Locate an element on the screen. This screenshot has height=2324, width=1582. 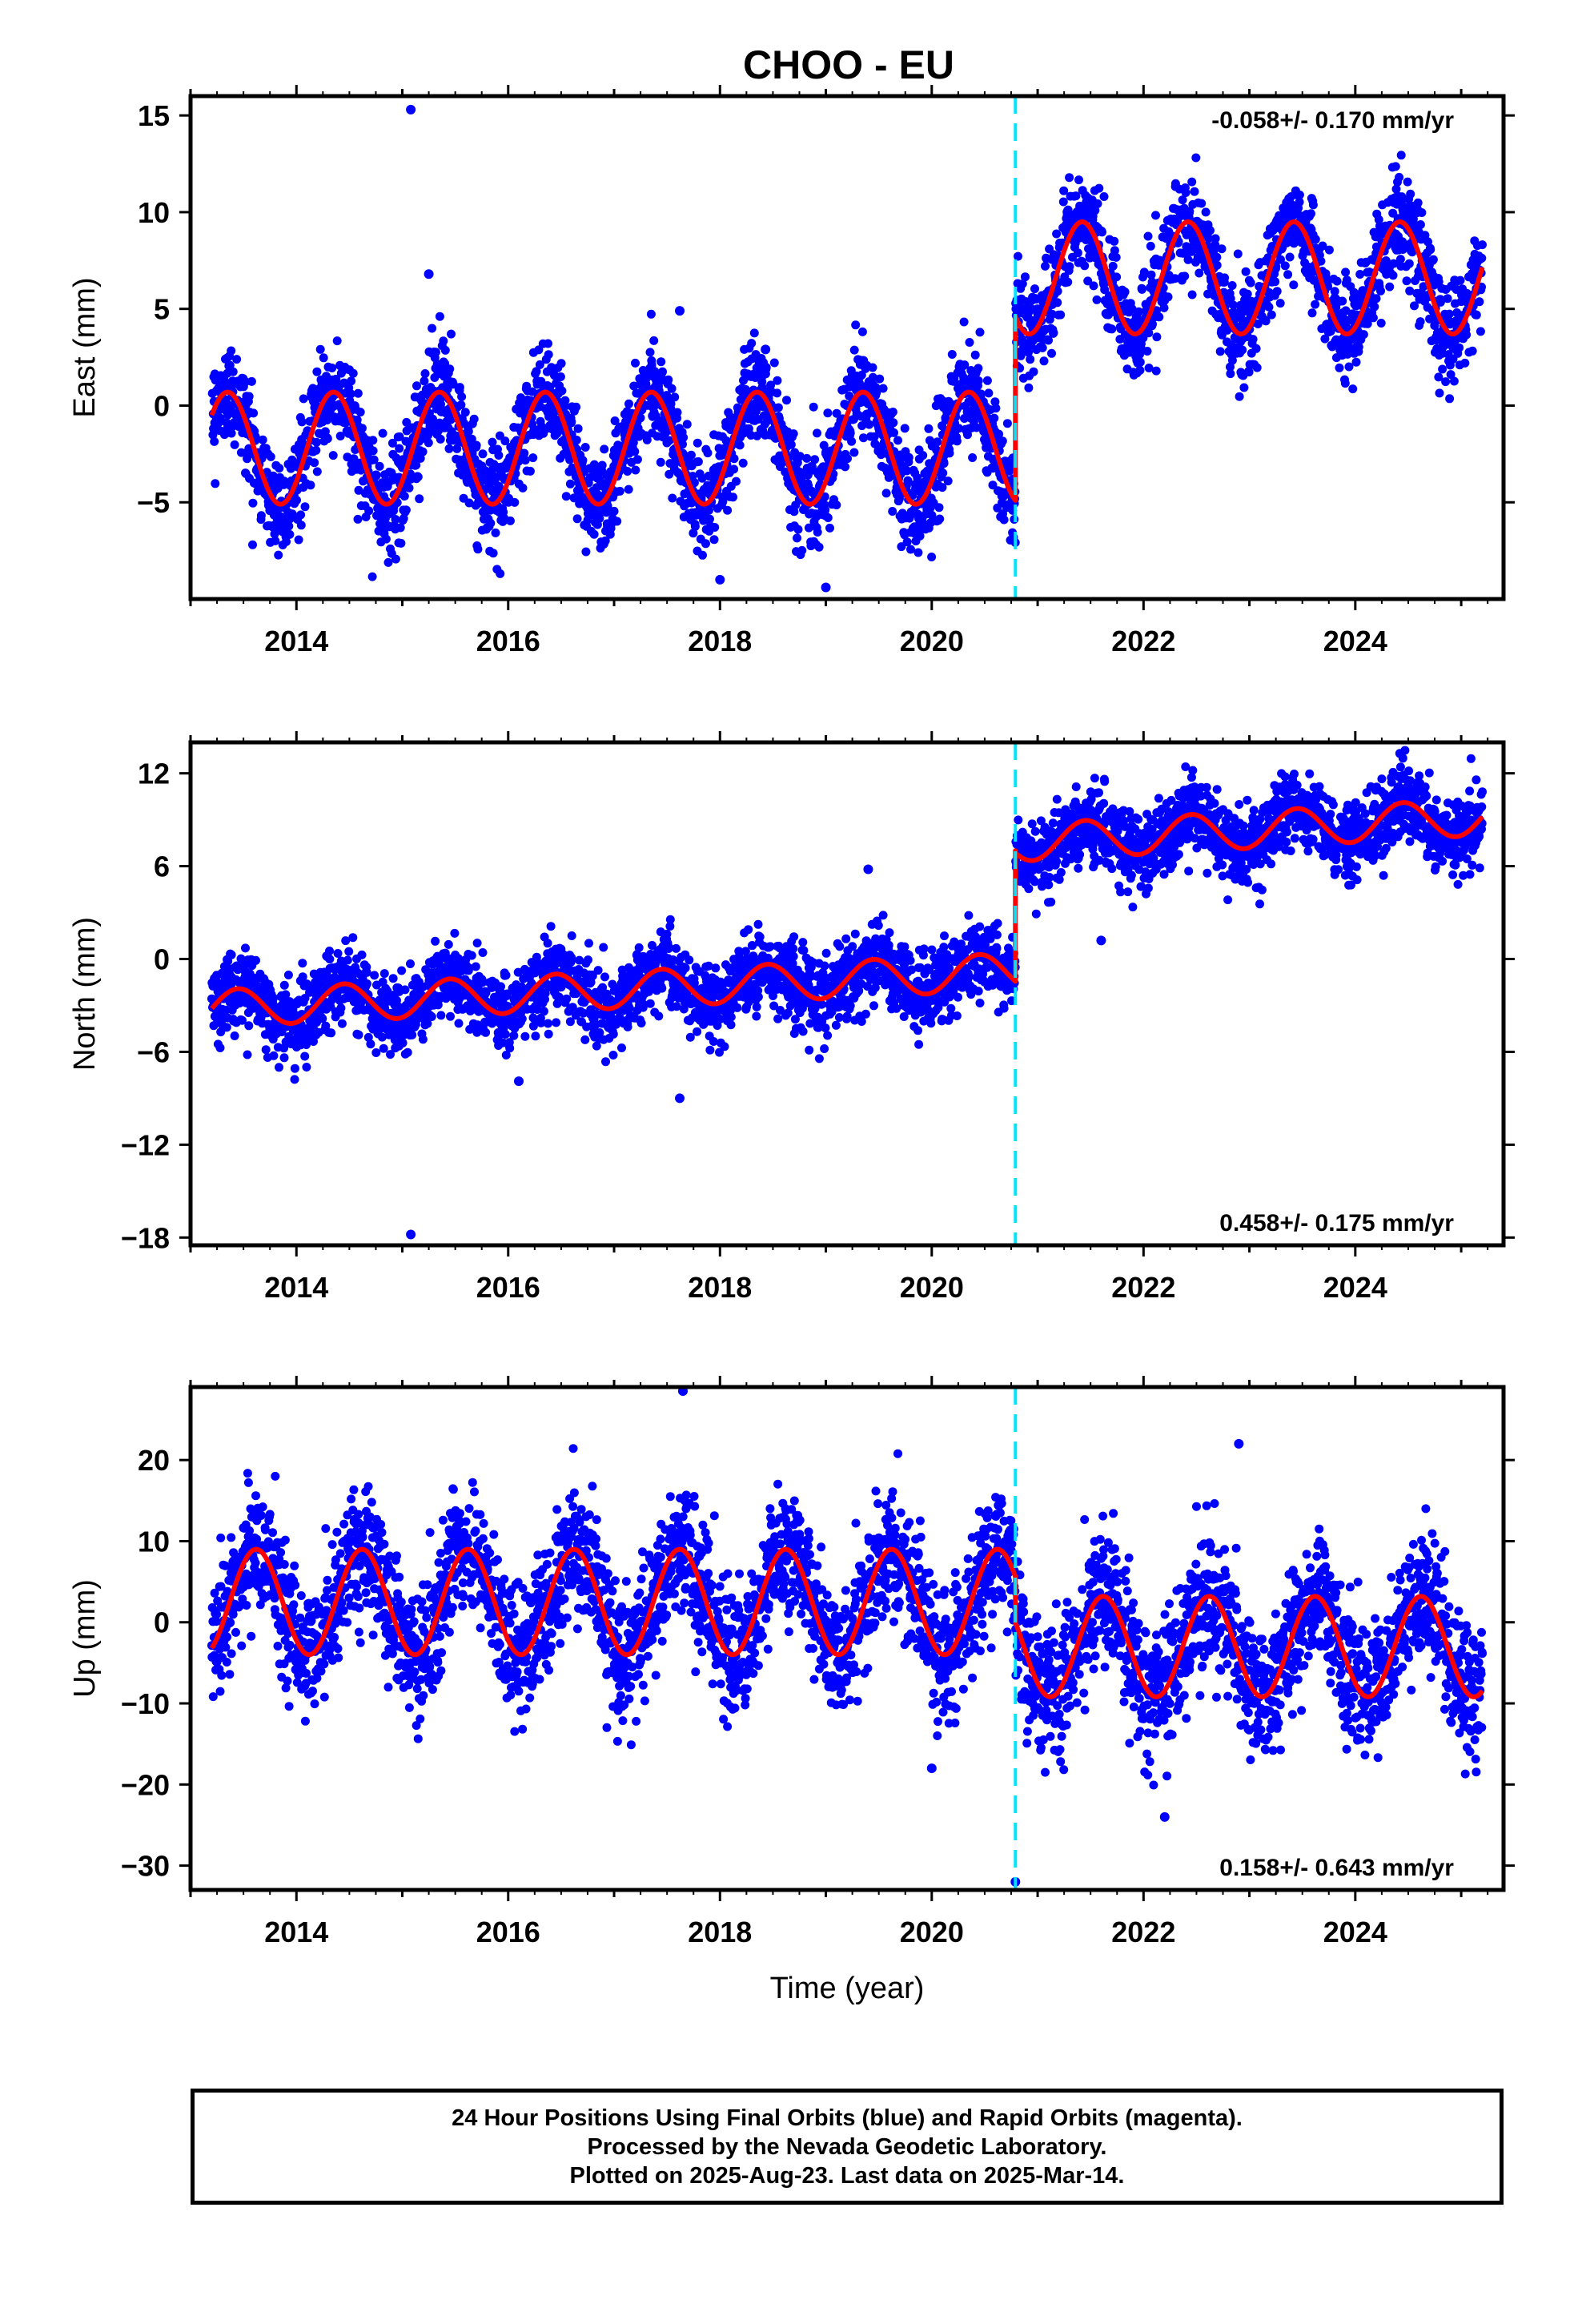
data-points is located at coordinates (847, 915).